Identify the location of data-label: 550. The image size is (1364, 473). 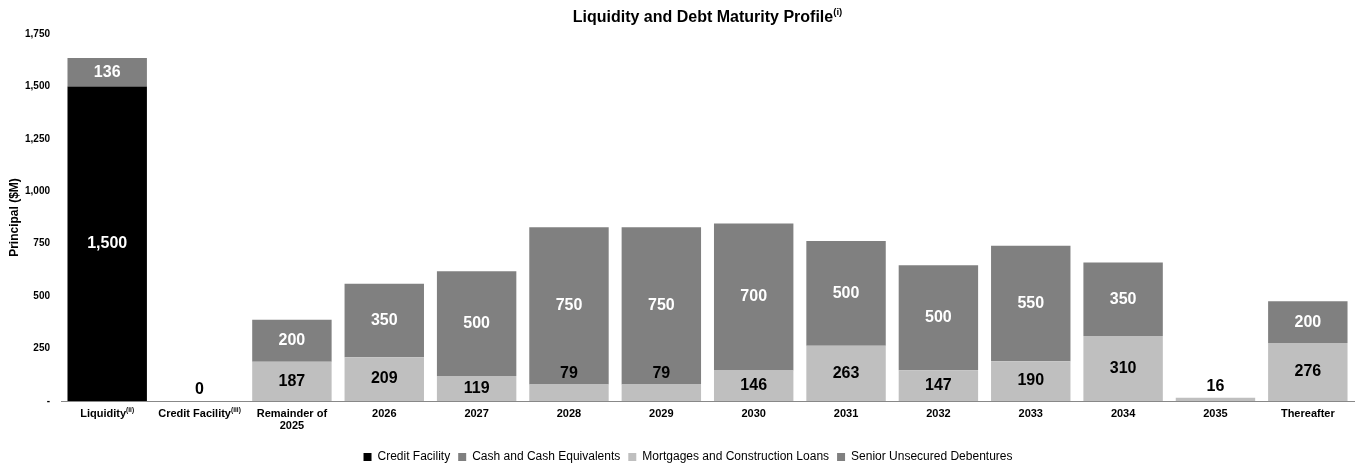
(1031, 302).